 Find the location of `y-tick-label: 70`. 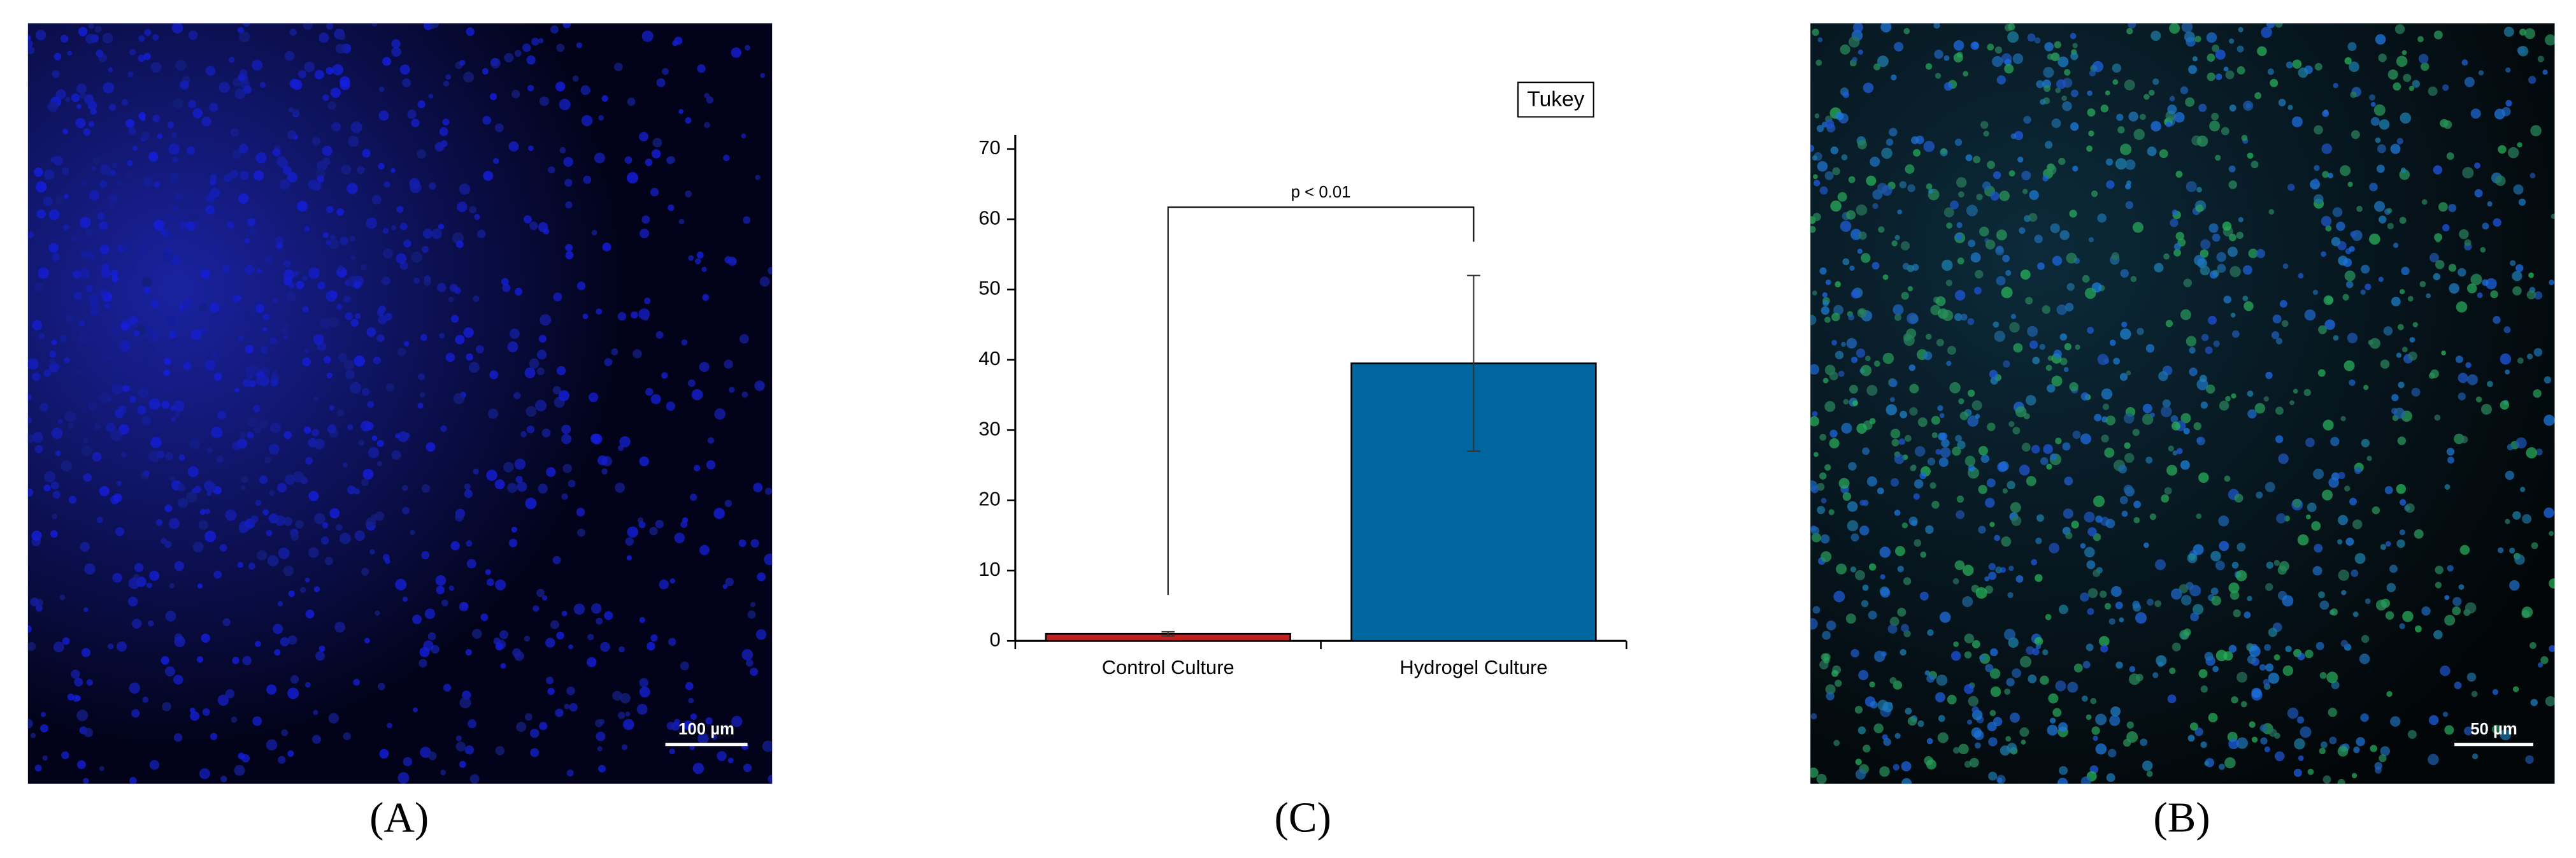

y-tick-label: 70 is located at coordinates (989, 148).